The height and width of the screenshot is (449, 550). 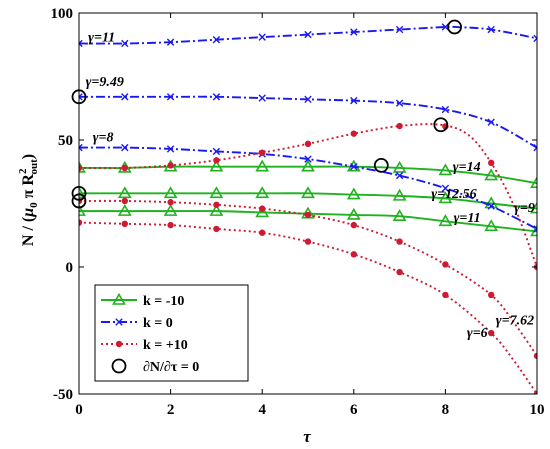 What do you see at coordinates (101, 37) in the screenshot?
I see `gamma-label-k_zero-11: γ=11` at bounding box center [101, 37].